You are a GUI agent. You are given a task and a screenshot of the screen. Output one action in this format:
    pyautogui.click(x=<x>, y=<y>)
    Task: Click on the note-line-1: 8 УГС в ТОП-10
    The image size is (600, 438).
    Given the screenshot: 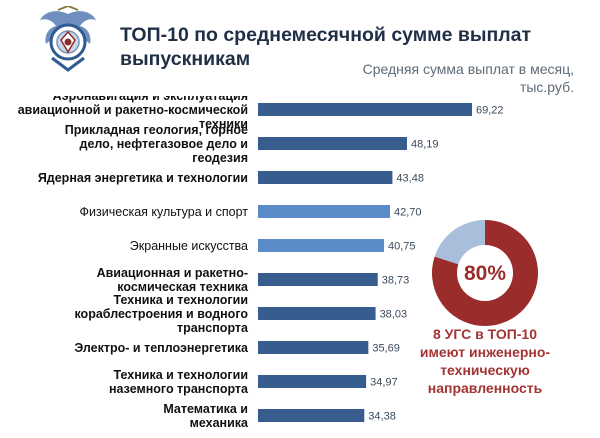 What is the action you would take?
    pyautogui.click(x=485, y=334)
    